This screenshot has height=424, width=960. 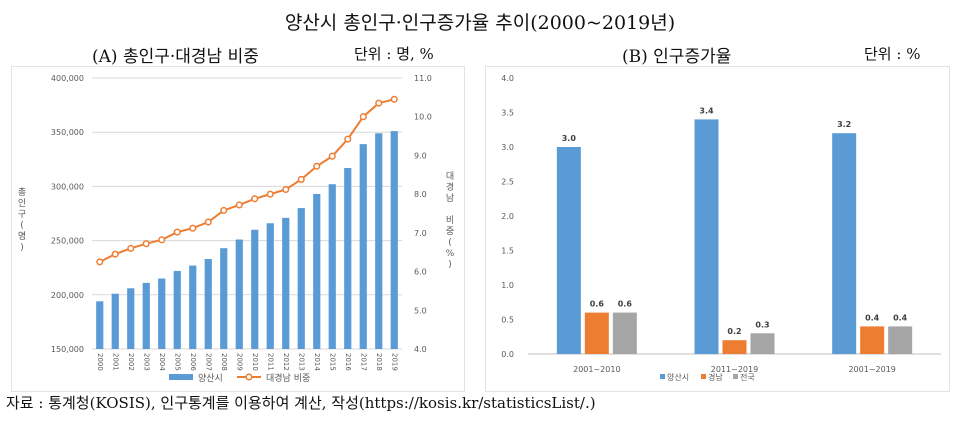 What do you see at coordinates (348, 362) in the screenshot?
I see `x-tick-label: 2016` at bounding box center [348, 362].